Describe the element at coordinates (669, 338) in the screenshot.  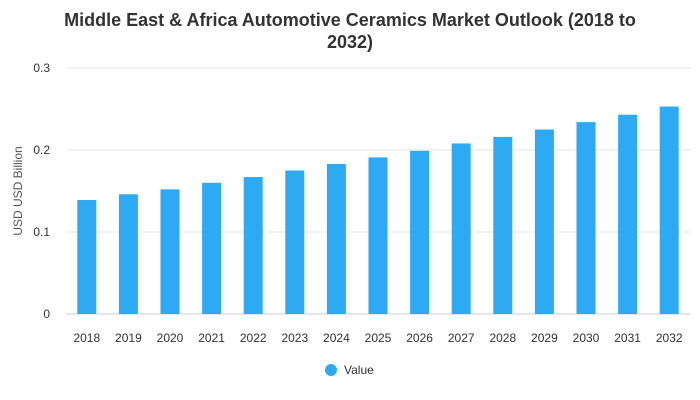
I see `x-tick-label: 2032` at that location.